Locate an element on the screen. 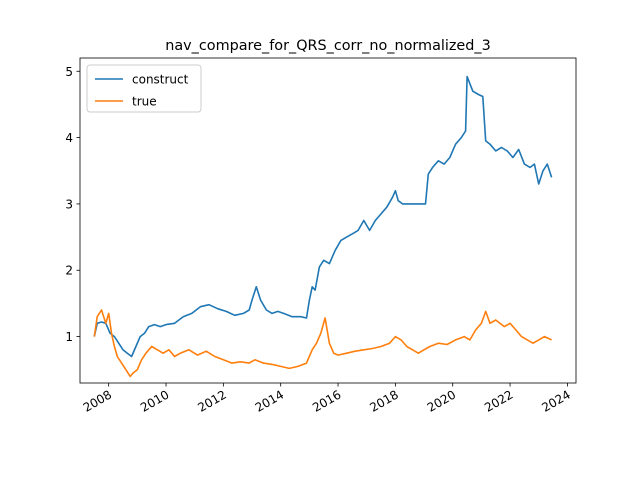  y-tick-label: 2 is located at coordinates (69, 271).